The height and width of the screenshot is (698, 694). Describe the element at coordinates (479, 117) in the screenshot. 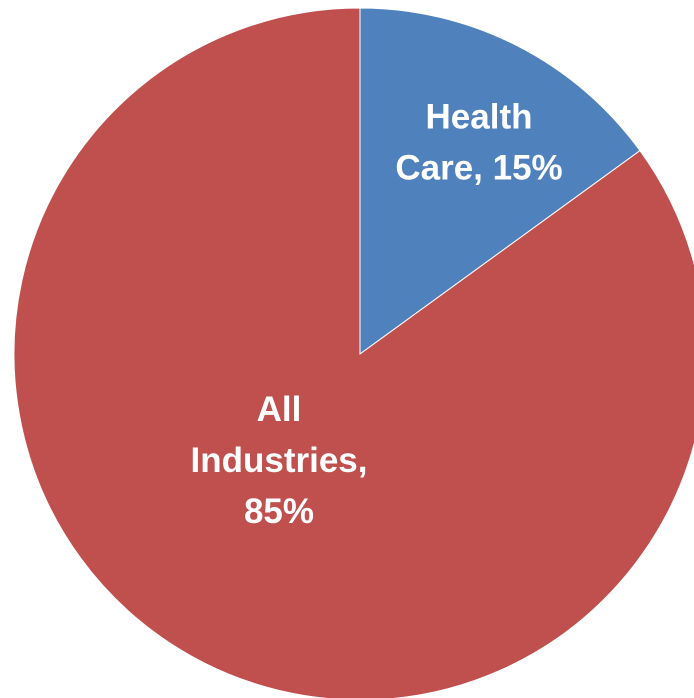

I see `slice-label-line: Health` at that location.